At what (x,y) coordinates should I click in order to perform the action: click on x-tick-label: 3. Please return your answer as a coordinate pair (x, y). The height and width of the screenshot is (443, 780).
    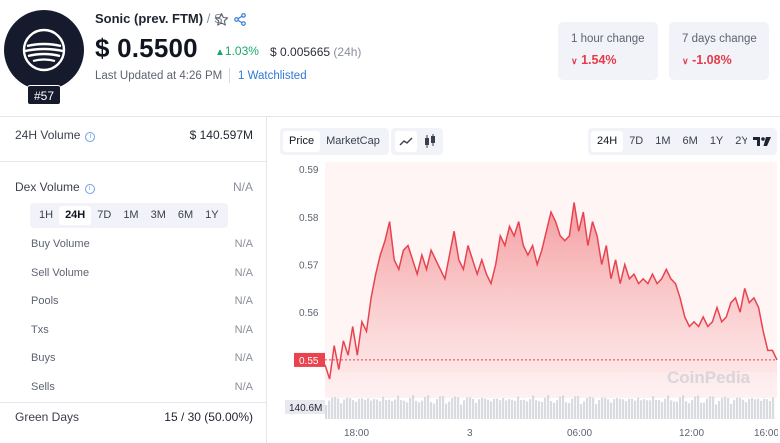
    Looking at the image, I should click on (470, 433).